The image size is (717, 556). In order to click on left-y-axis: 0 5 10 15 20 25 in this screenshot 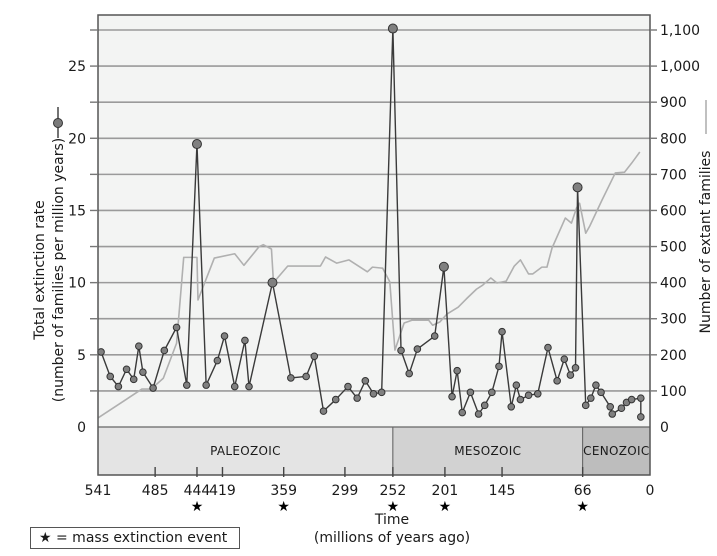, I will do `click(83, 232)`.